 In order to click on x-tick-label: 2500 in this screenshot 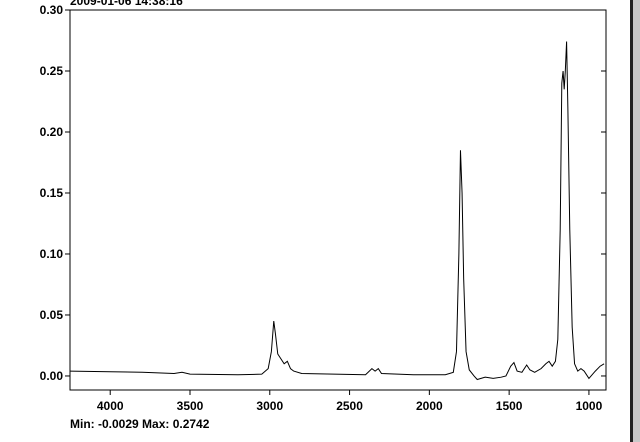, I will do `click(349, 406)`.